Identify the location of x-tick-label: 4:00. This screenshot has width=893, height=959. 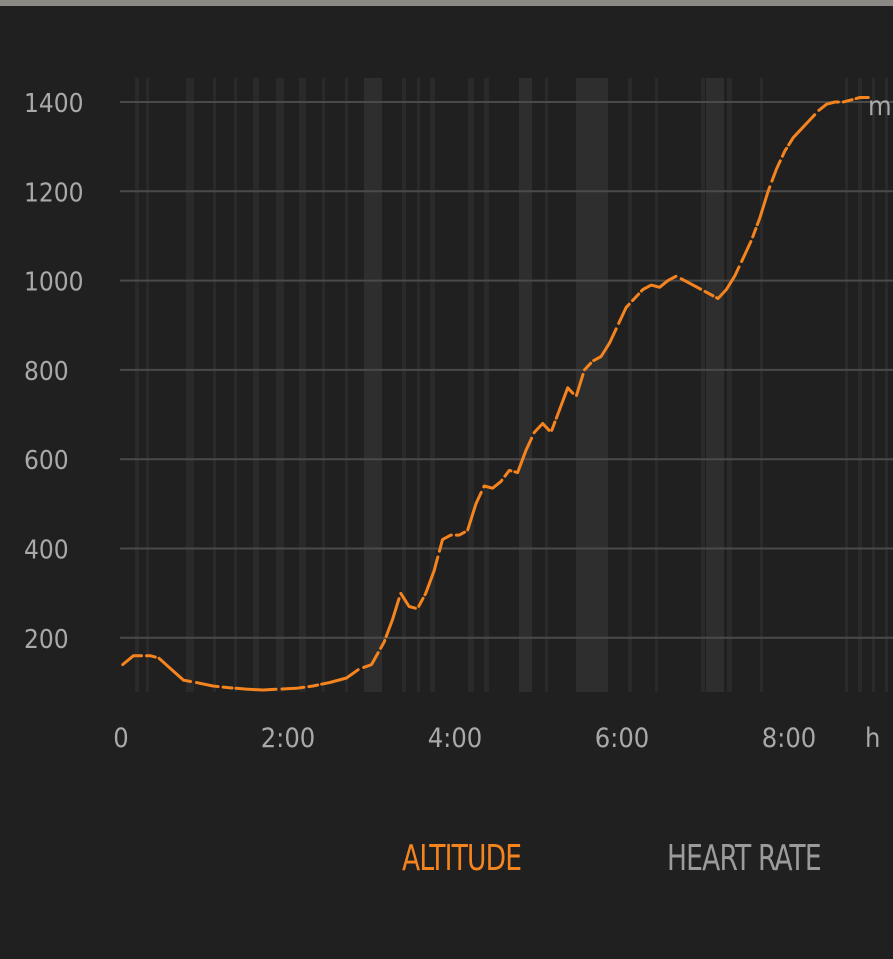
(455, 738).